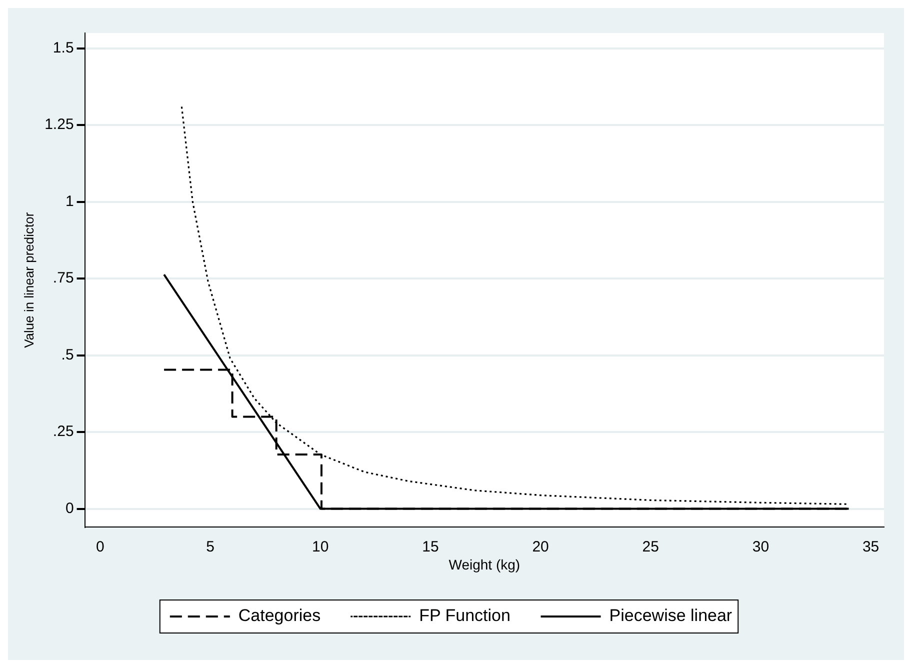 The image size is (912, 668). What do you see at coordinates (430, 547) in the screenshot?
I see `x-tick-label: 15` at bounding box center [430, 547].